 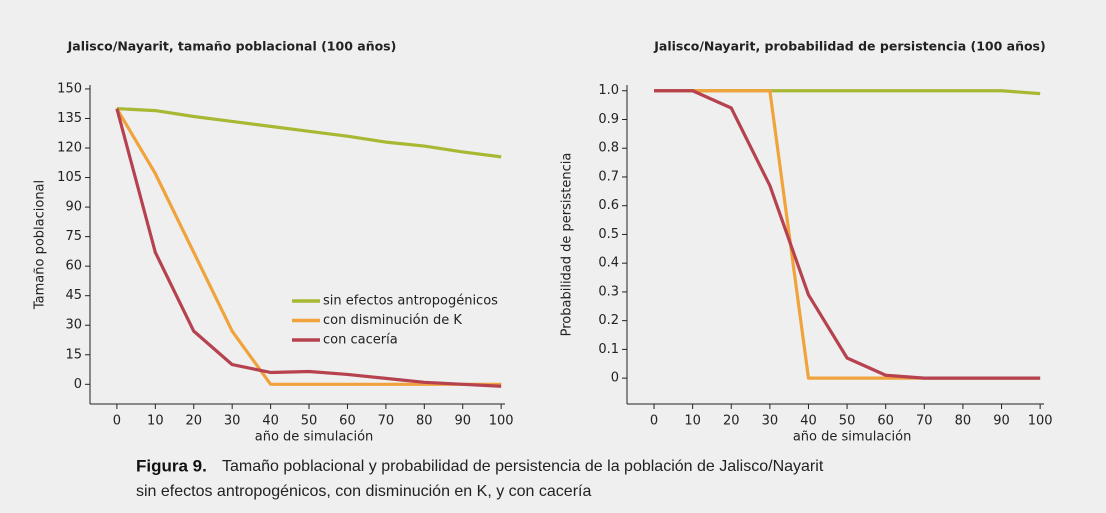 I want to click on y-tick-label: 75, so click(x=73, y=236).